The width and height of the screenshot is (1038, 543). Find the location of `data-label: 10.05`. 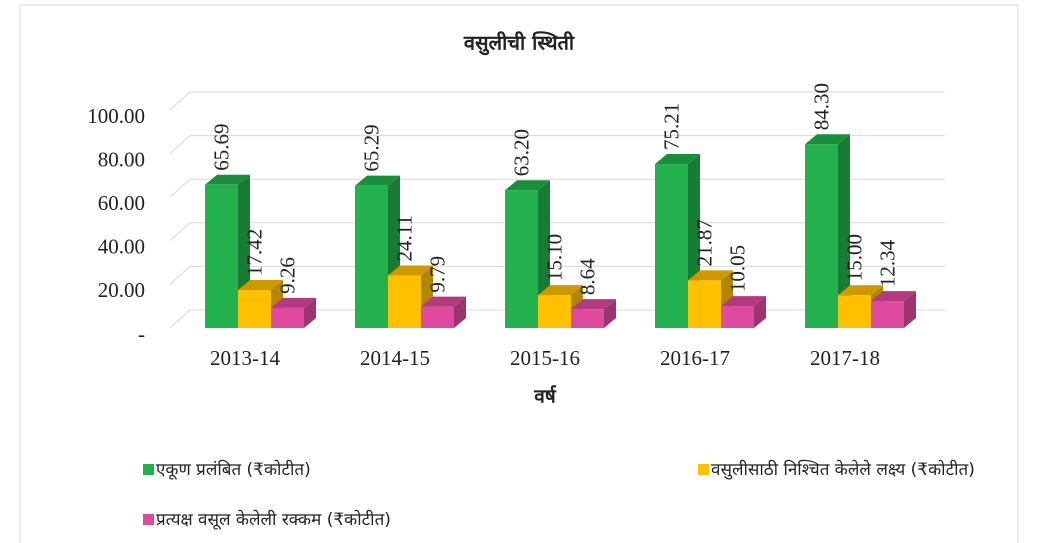

data-label: 10.05 is located at coordinates (737, 268).